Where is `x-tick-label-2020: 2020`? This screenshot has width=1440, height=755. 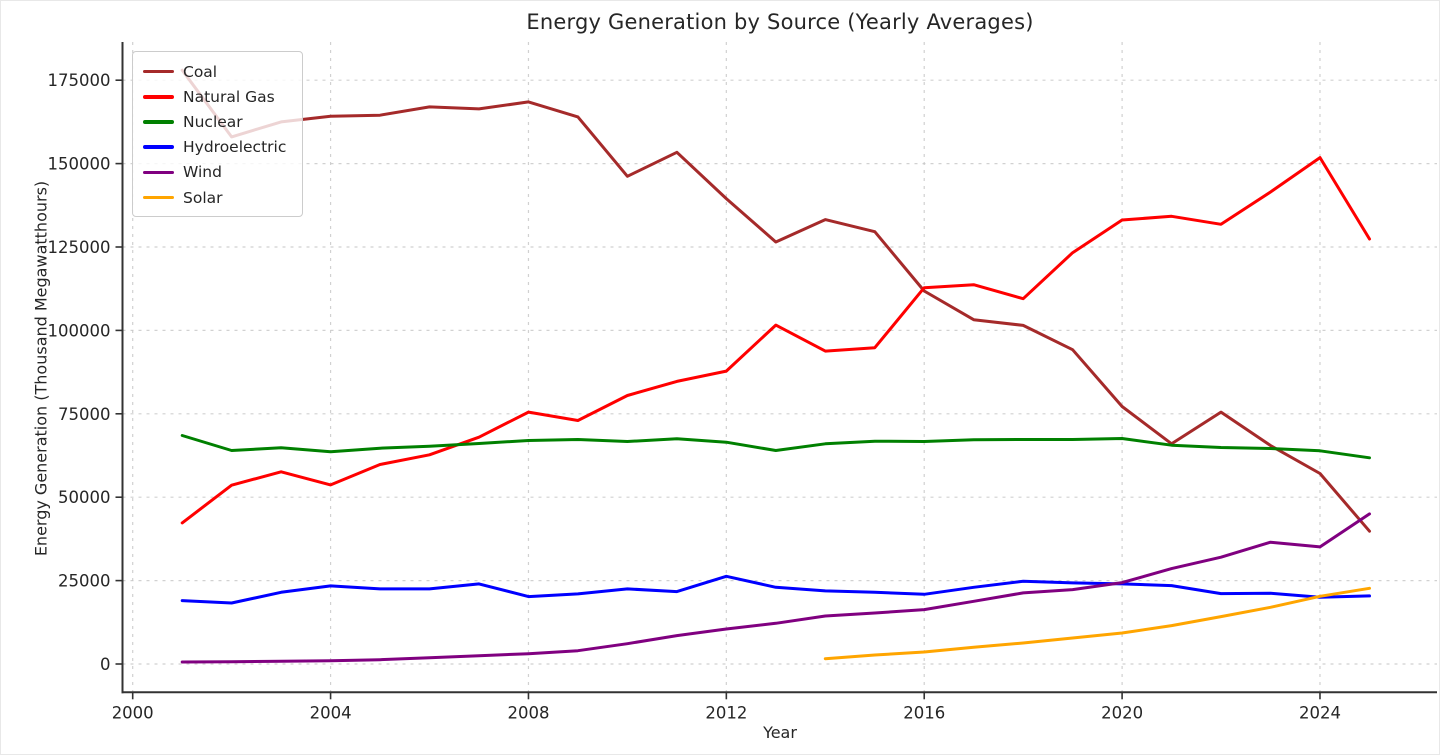 x-tick-label-2020: 2020 is located at coordinates (1122, 712).